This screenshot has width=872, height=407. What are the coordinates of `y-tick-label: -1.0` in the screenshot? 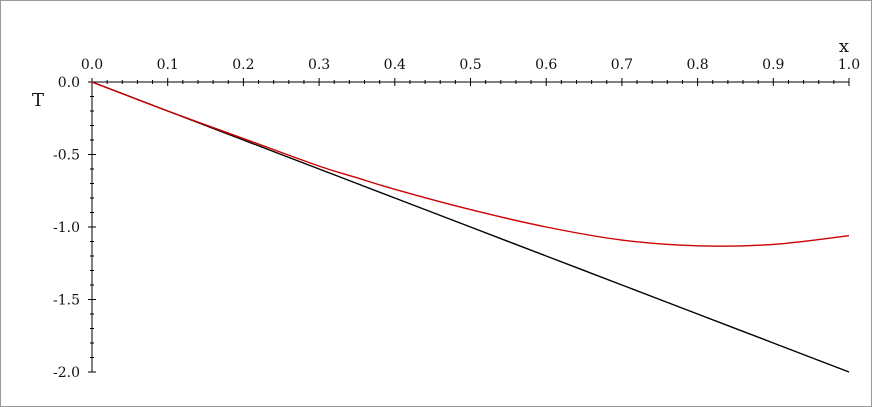 It's located at (66, 228).